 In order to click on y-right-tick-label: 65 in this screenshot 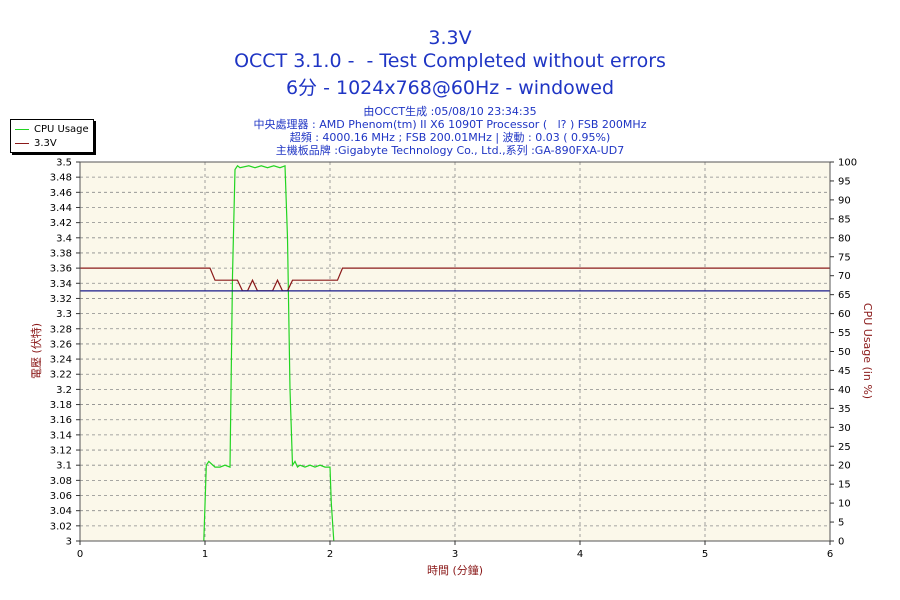, I will do `click(844, 295)`.